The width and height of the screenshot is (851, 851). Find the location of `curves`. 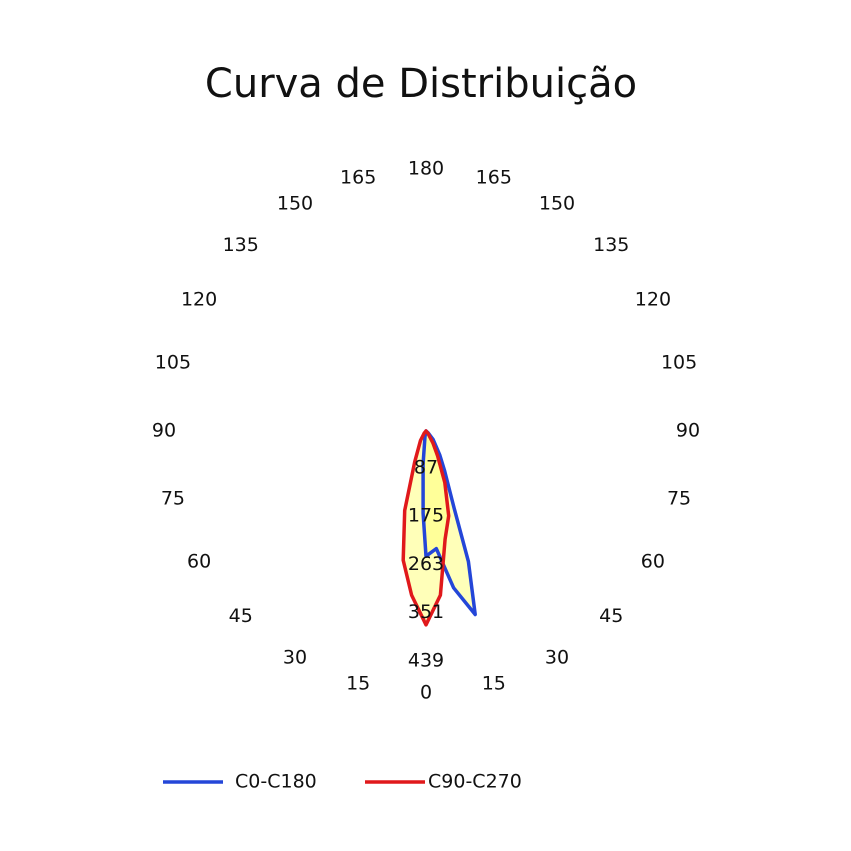

curves is located at coordinates (439, 528).